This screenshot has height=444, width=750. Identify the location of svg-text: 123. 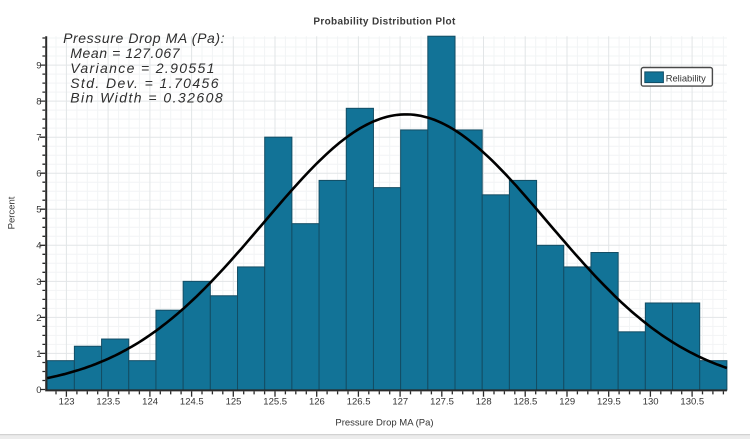
(67, 401).